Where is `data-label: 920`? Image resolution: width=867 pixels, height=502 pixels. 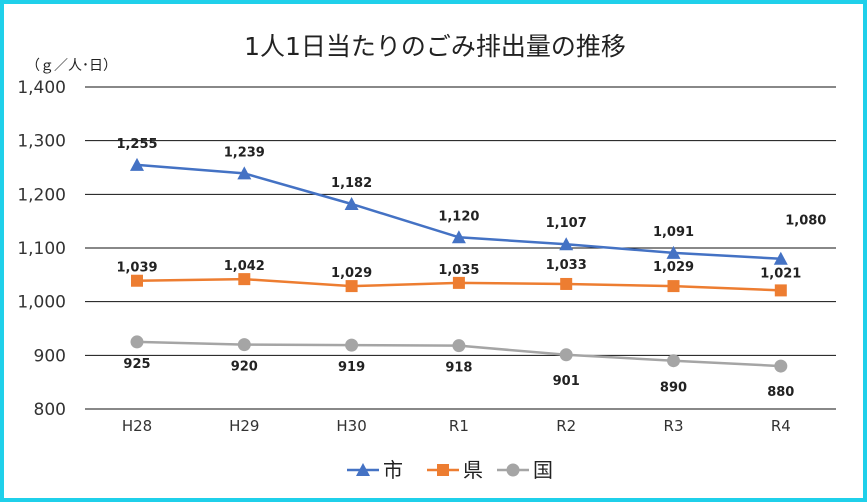
data-label: 920 is located at coordinates (244, 367).